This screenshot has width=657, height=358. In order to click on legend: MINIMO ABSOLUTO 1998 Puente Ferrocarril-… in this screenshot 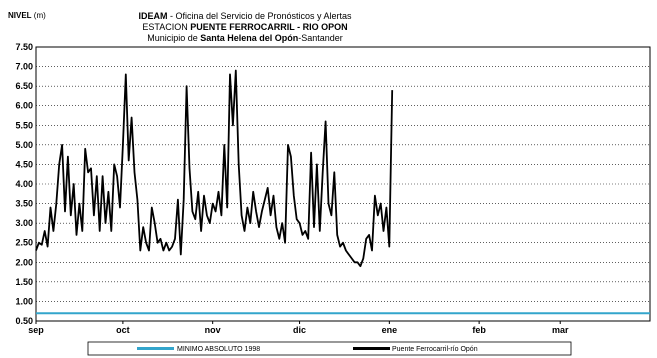, I will do `click(329, 348)`.